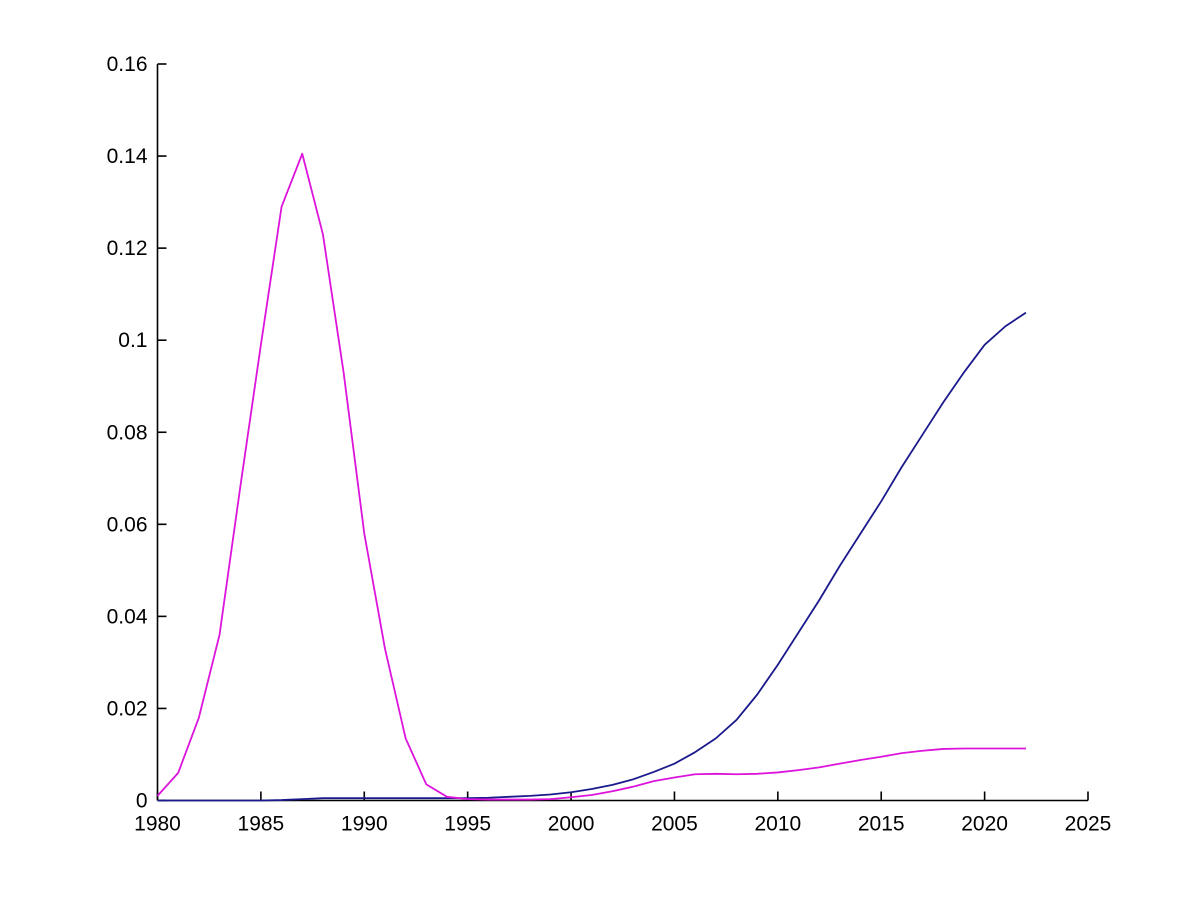 The height and width of the screenshot is (900, 1200). I want to click on x-tick-label: 2025, so click(1088, 824).